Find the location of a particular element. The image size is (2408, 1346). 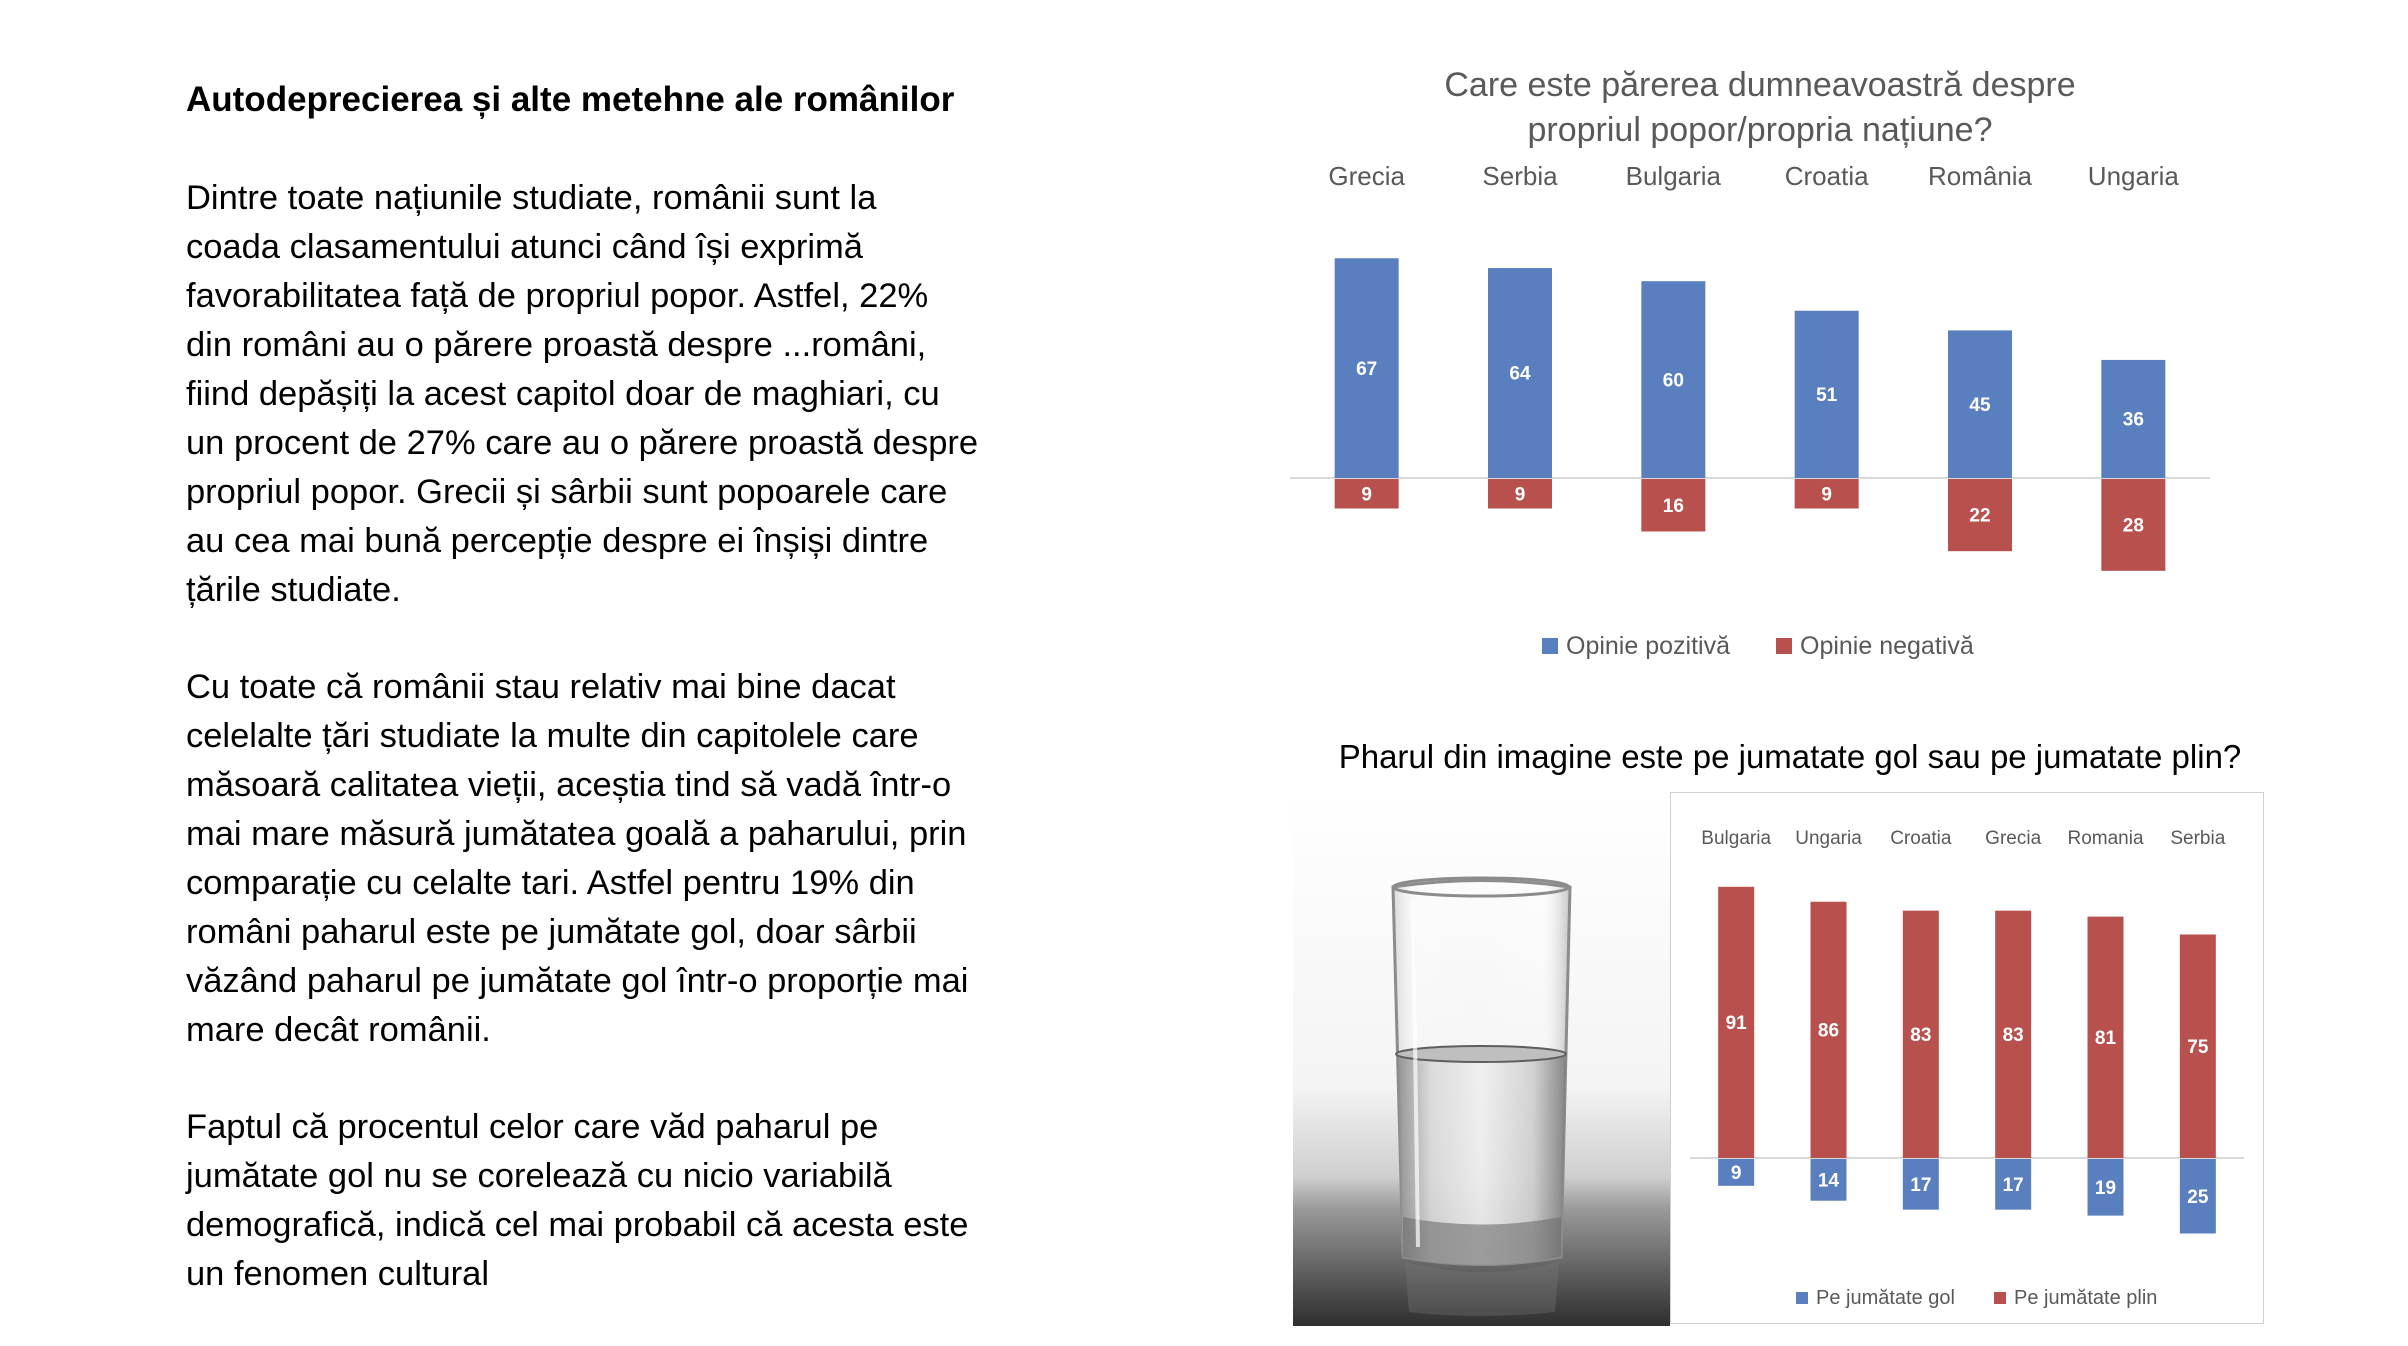

legend-label: Opinie negativă is located at coordinates (1887, 646).